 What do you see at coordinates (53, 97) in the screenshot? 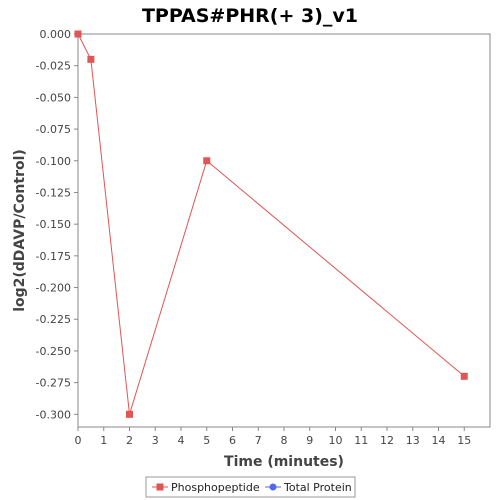
I see `y-tick-label: -0.050` at bounding box center [53, 97].